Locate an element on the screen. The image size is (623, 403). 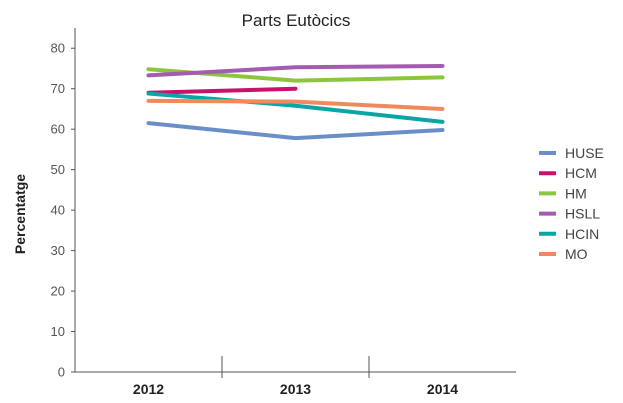
legend-label-mo: MO is located at coordinates (576, 254).